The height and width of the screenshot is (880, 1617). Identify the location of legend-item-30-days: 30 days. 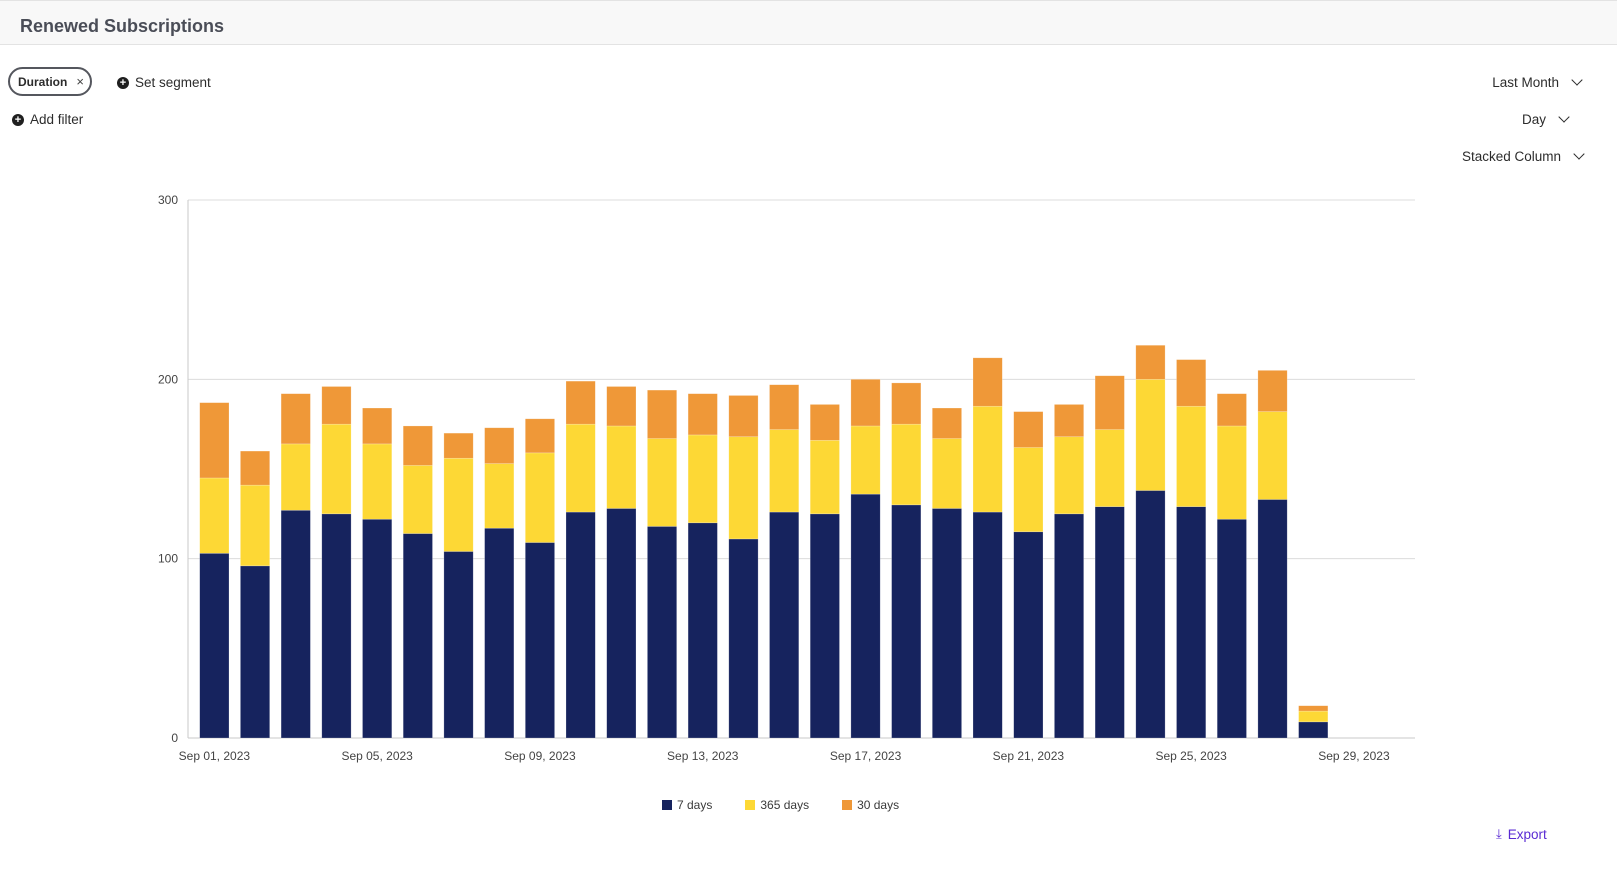
(870, 805).